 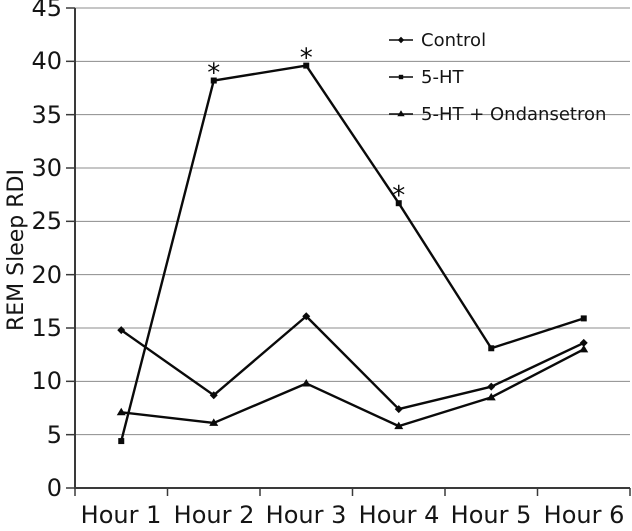 I want to click on series-control, so click(x=352, y=363).